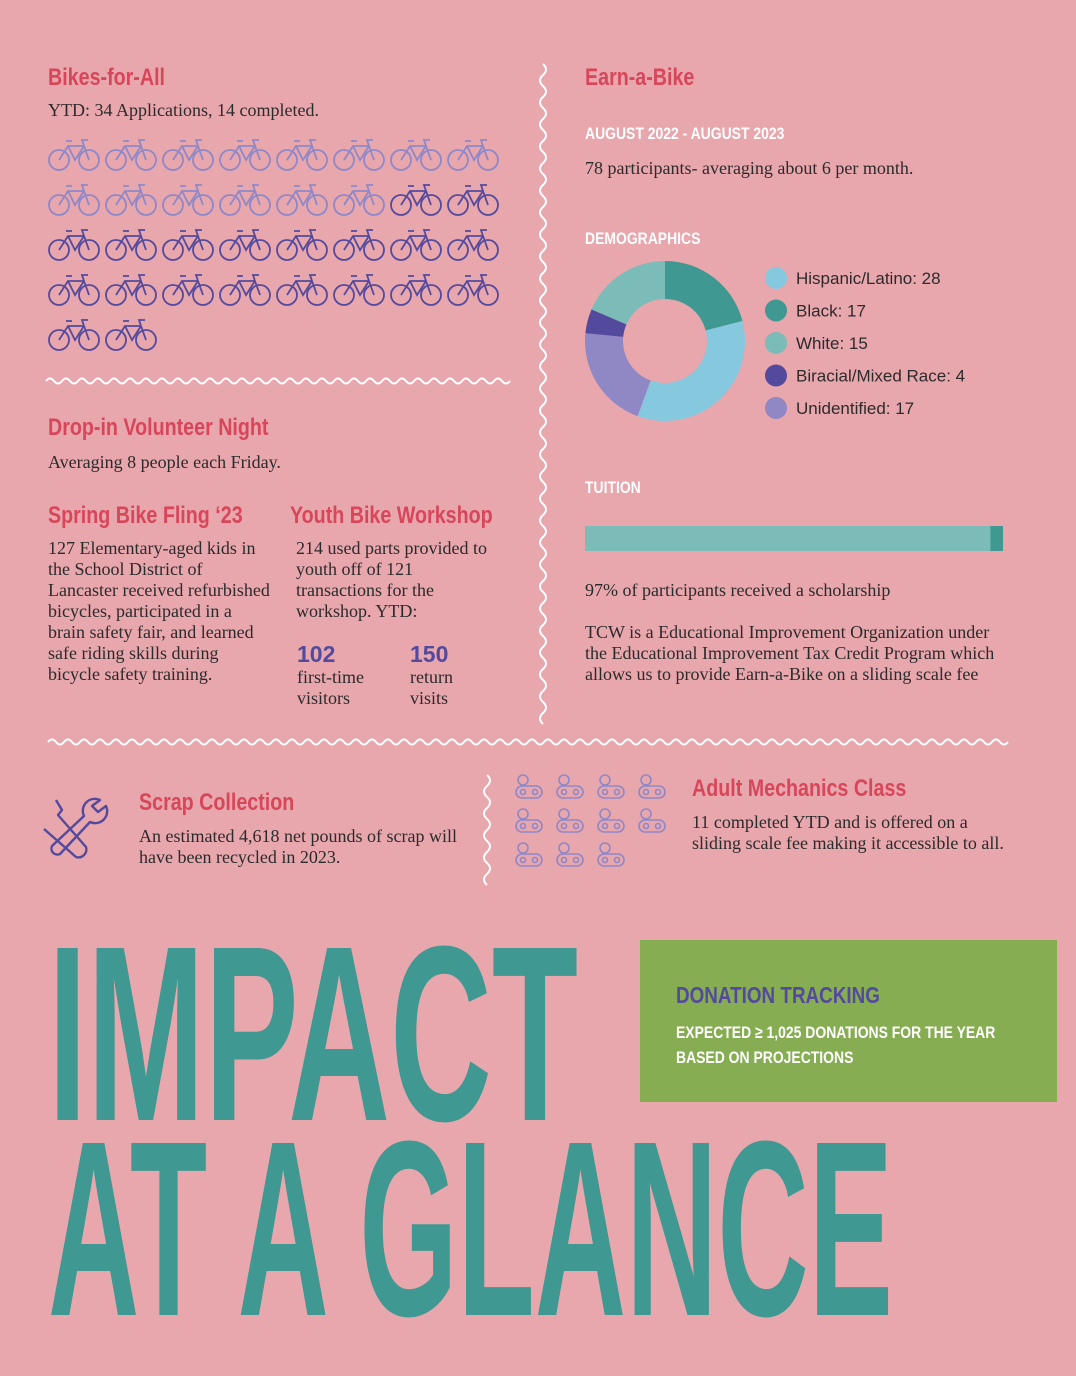  I want to click on stat-value: 102, so click(316, 654).